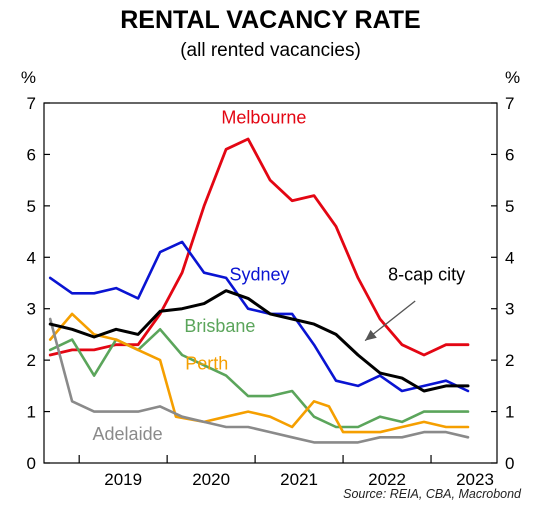 The image size is (541, 509). I want to click on source-note: Source: REIA, CBA, Macrobond, so click(432, 494).